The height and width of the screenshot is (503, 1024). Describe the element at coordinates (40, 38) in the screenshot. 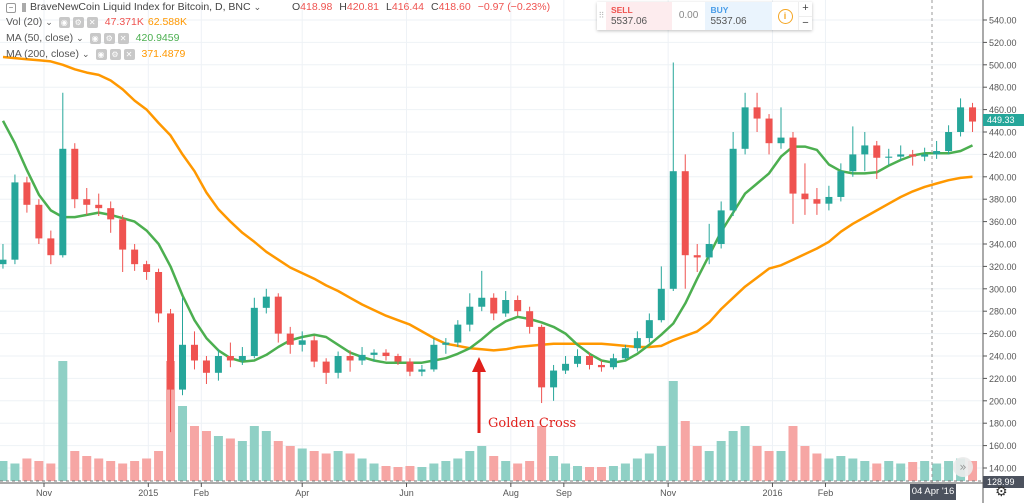

I see `indicator-name: MA (50, close)` at that location.